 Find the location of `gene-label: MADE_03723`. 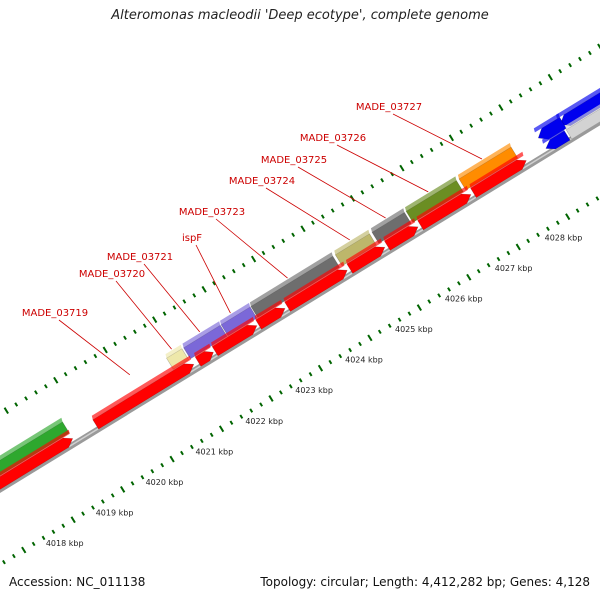

gene-label: MADE_03723 is located at coordinates (212, 212).